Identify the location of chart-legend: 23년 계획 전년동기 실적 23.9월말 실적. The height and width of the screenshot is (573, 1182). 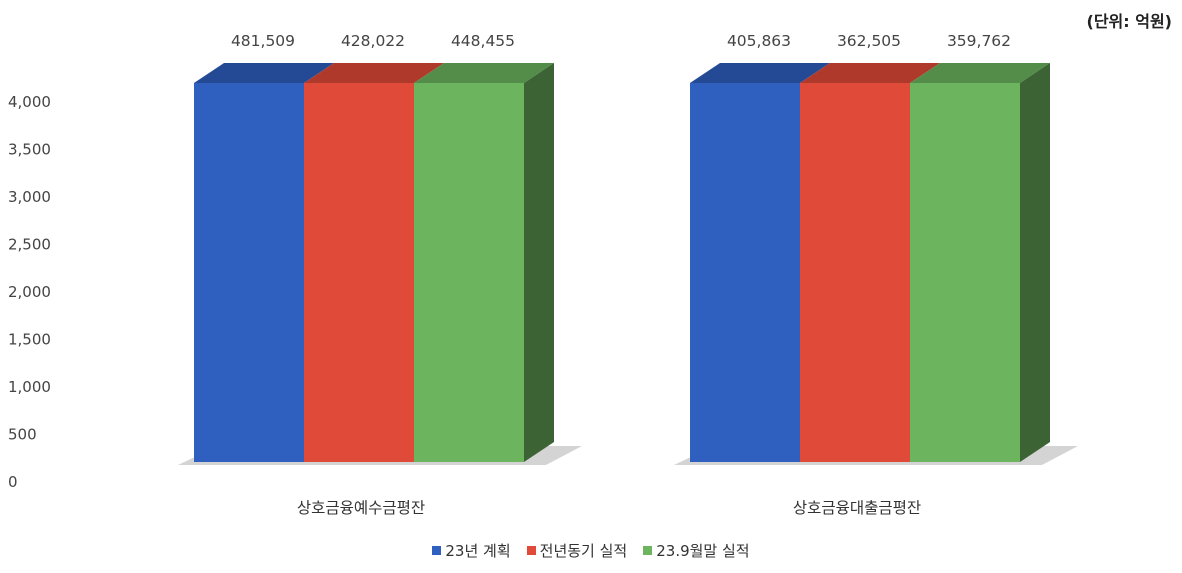
(591, 550).